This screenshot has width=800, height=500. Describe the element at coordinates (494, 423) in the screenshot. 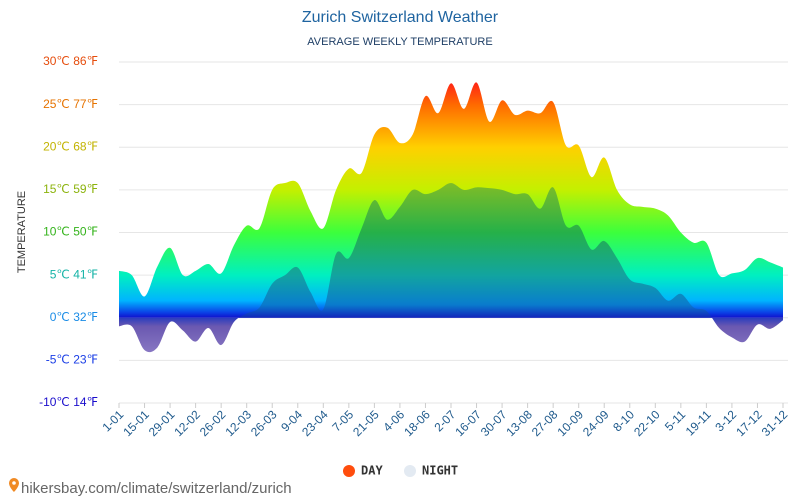

I see `x-tick-label: 30-07` at that location.